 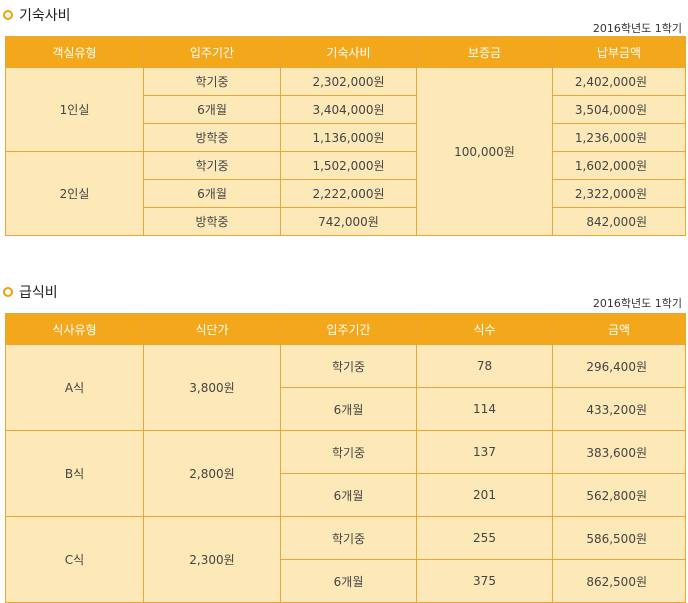 I want to click on deposit-cell: 100,000원, so click(x=484, y=151).